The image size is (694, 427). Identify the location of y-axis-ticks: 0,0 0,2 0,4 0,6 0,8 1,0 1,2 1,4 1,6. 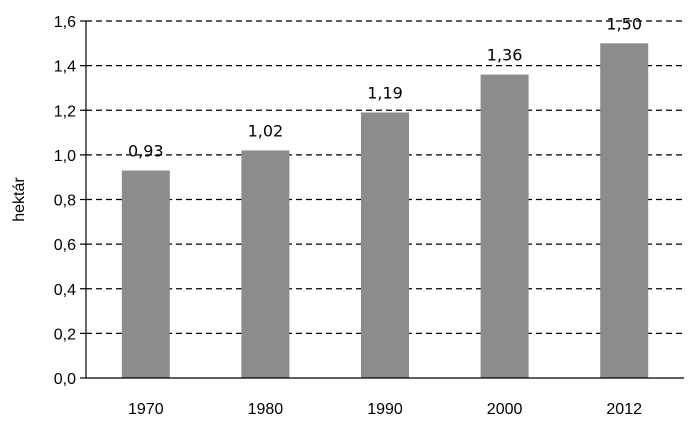
(70, 201).